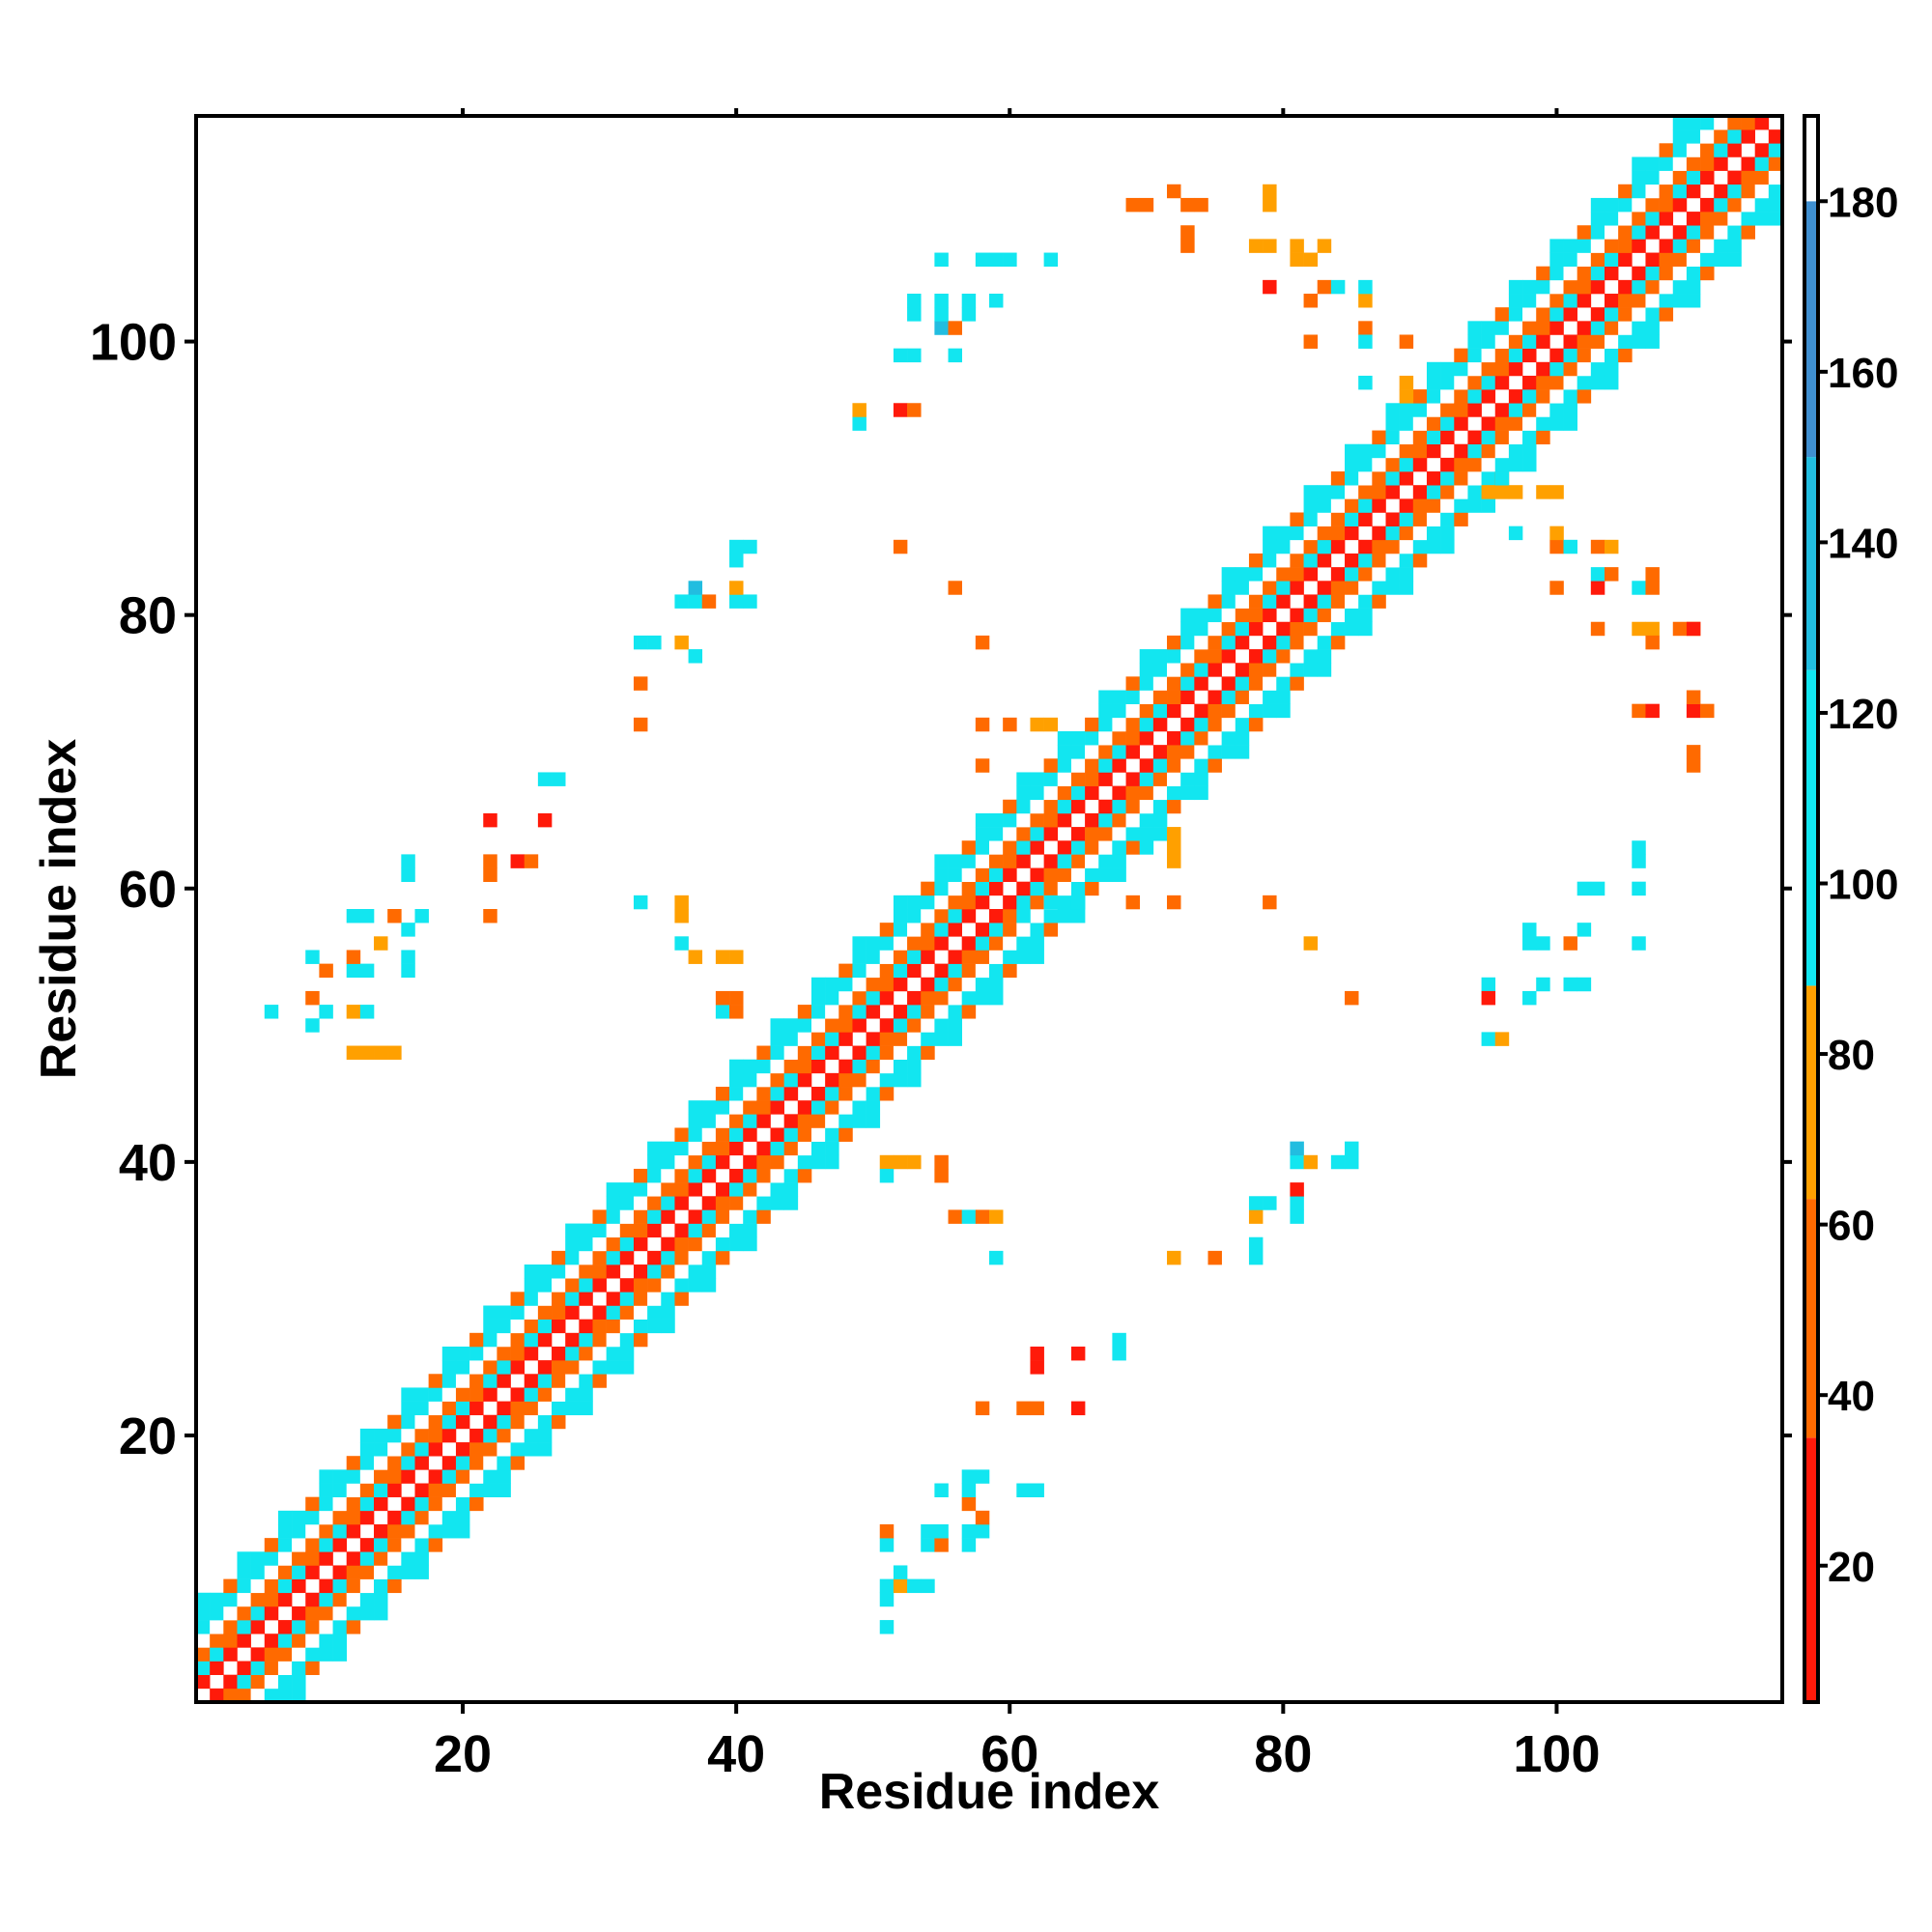  What do you see at coordinates (1851, 1396) in the screenshot?
I see `colorbar-tick-label: 40` at bounding box center [1851, 1396].